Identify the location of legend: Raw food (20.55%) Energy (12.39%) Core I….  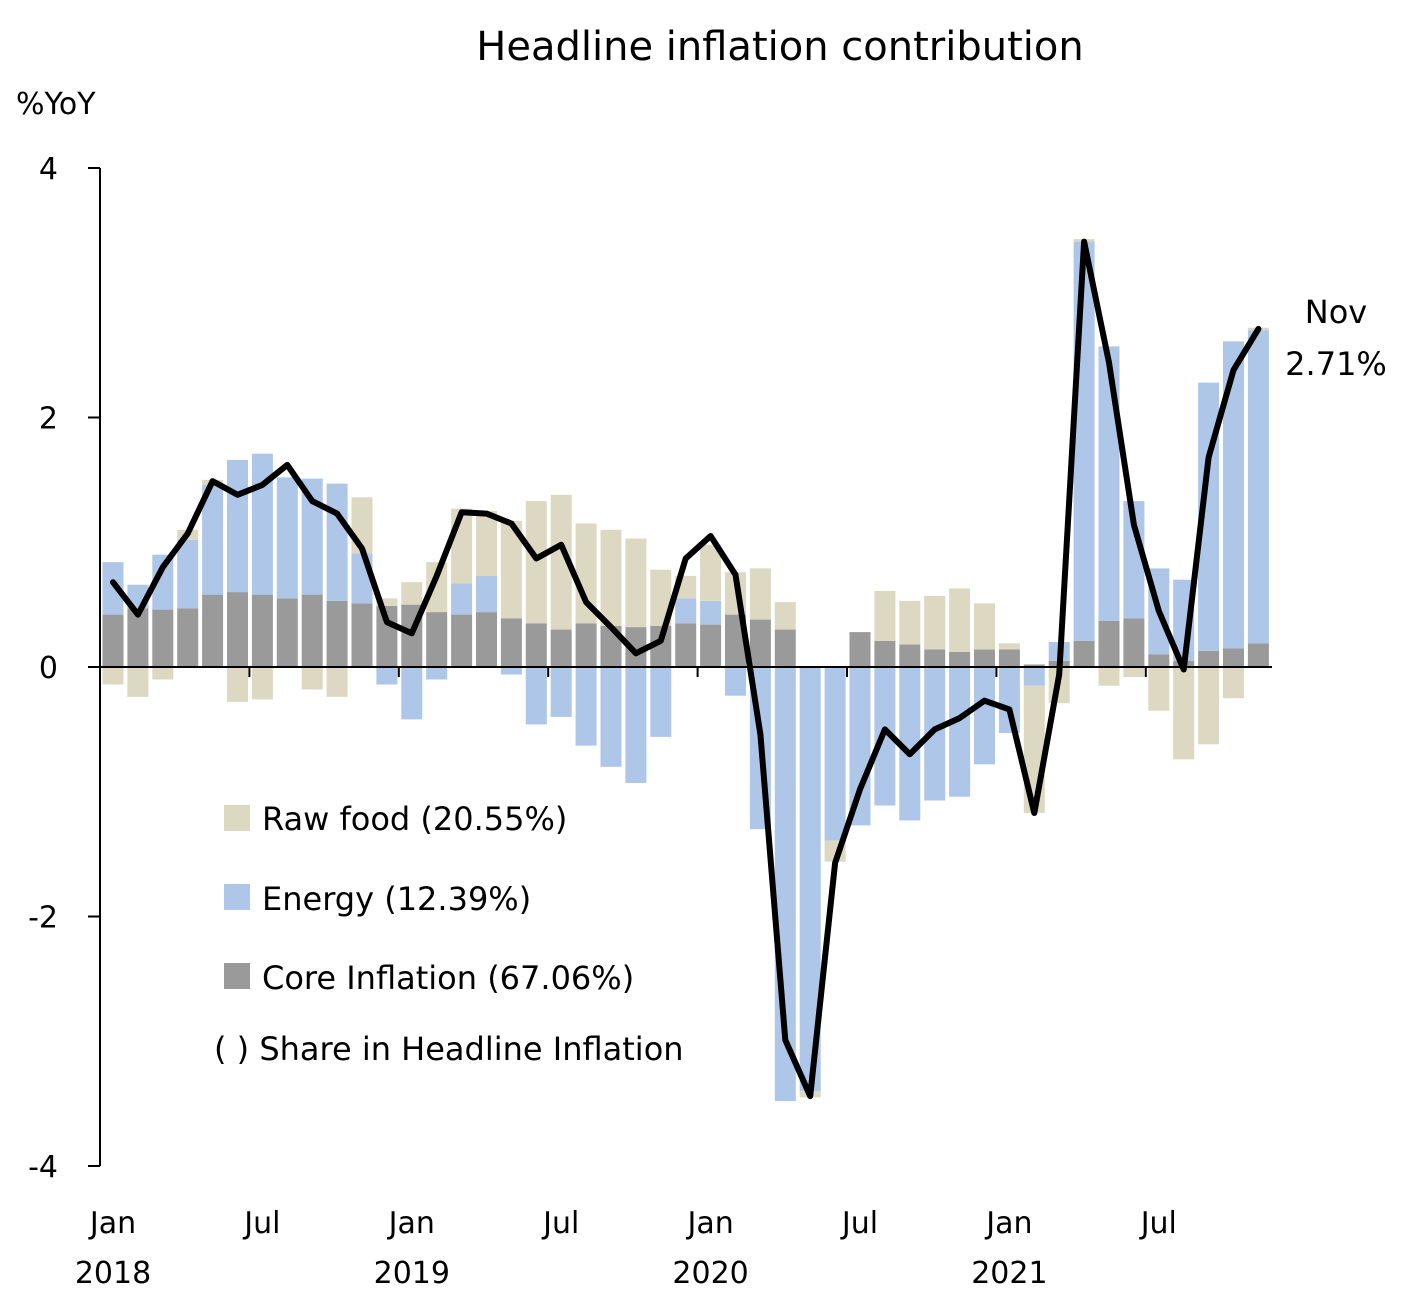
(449, 934).